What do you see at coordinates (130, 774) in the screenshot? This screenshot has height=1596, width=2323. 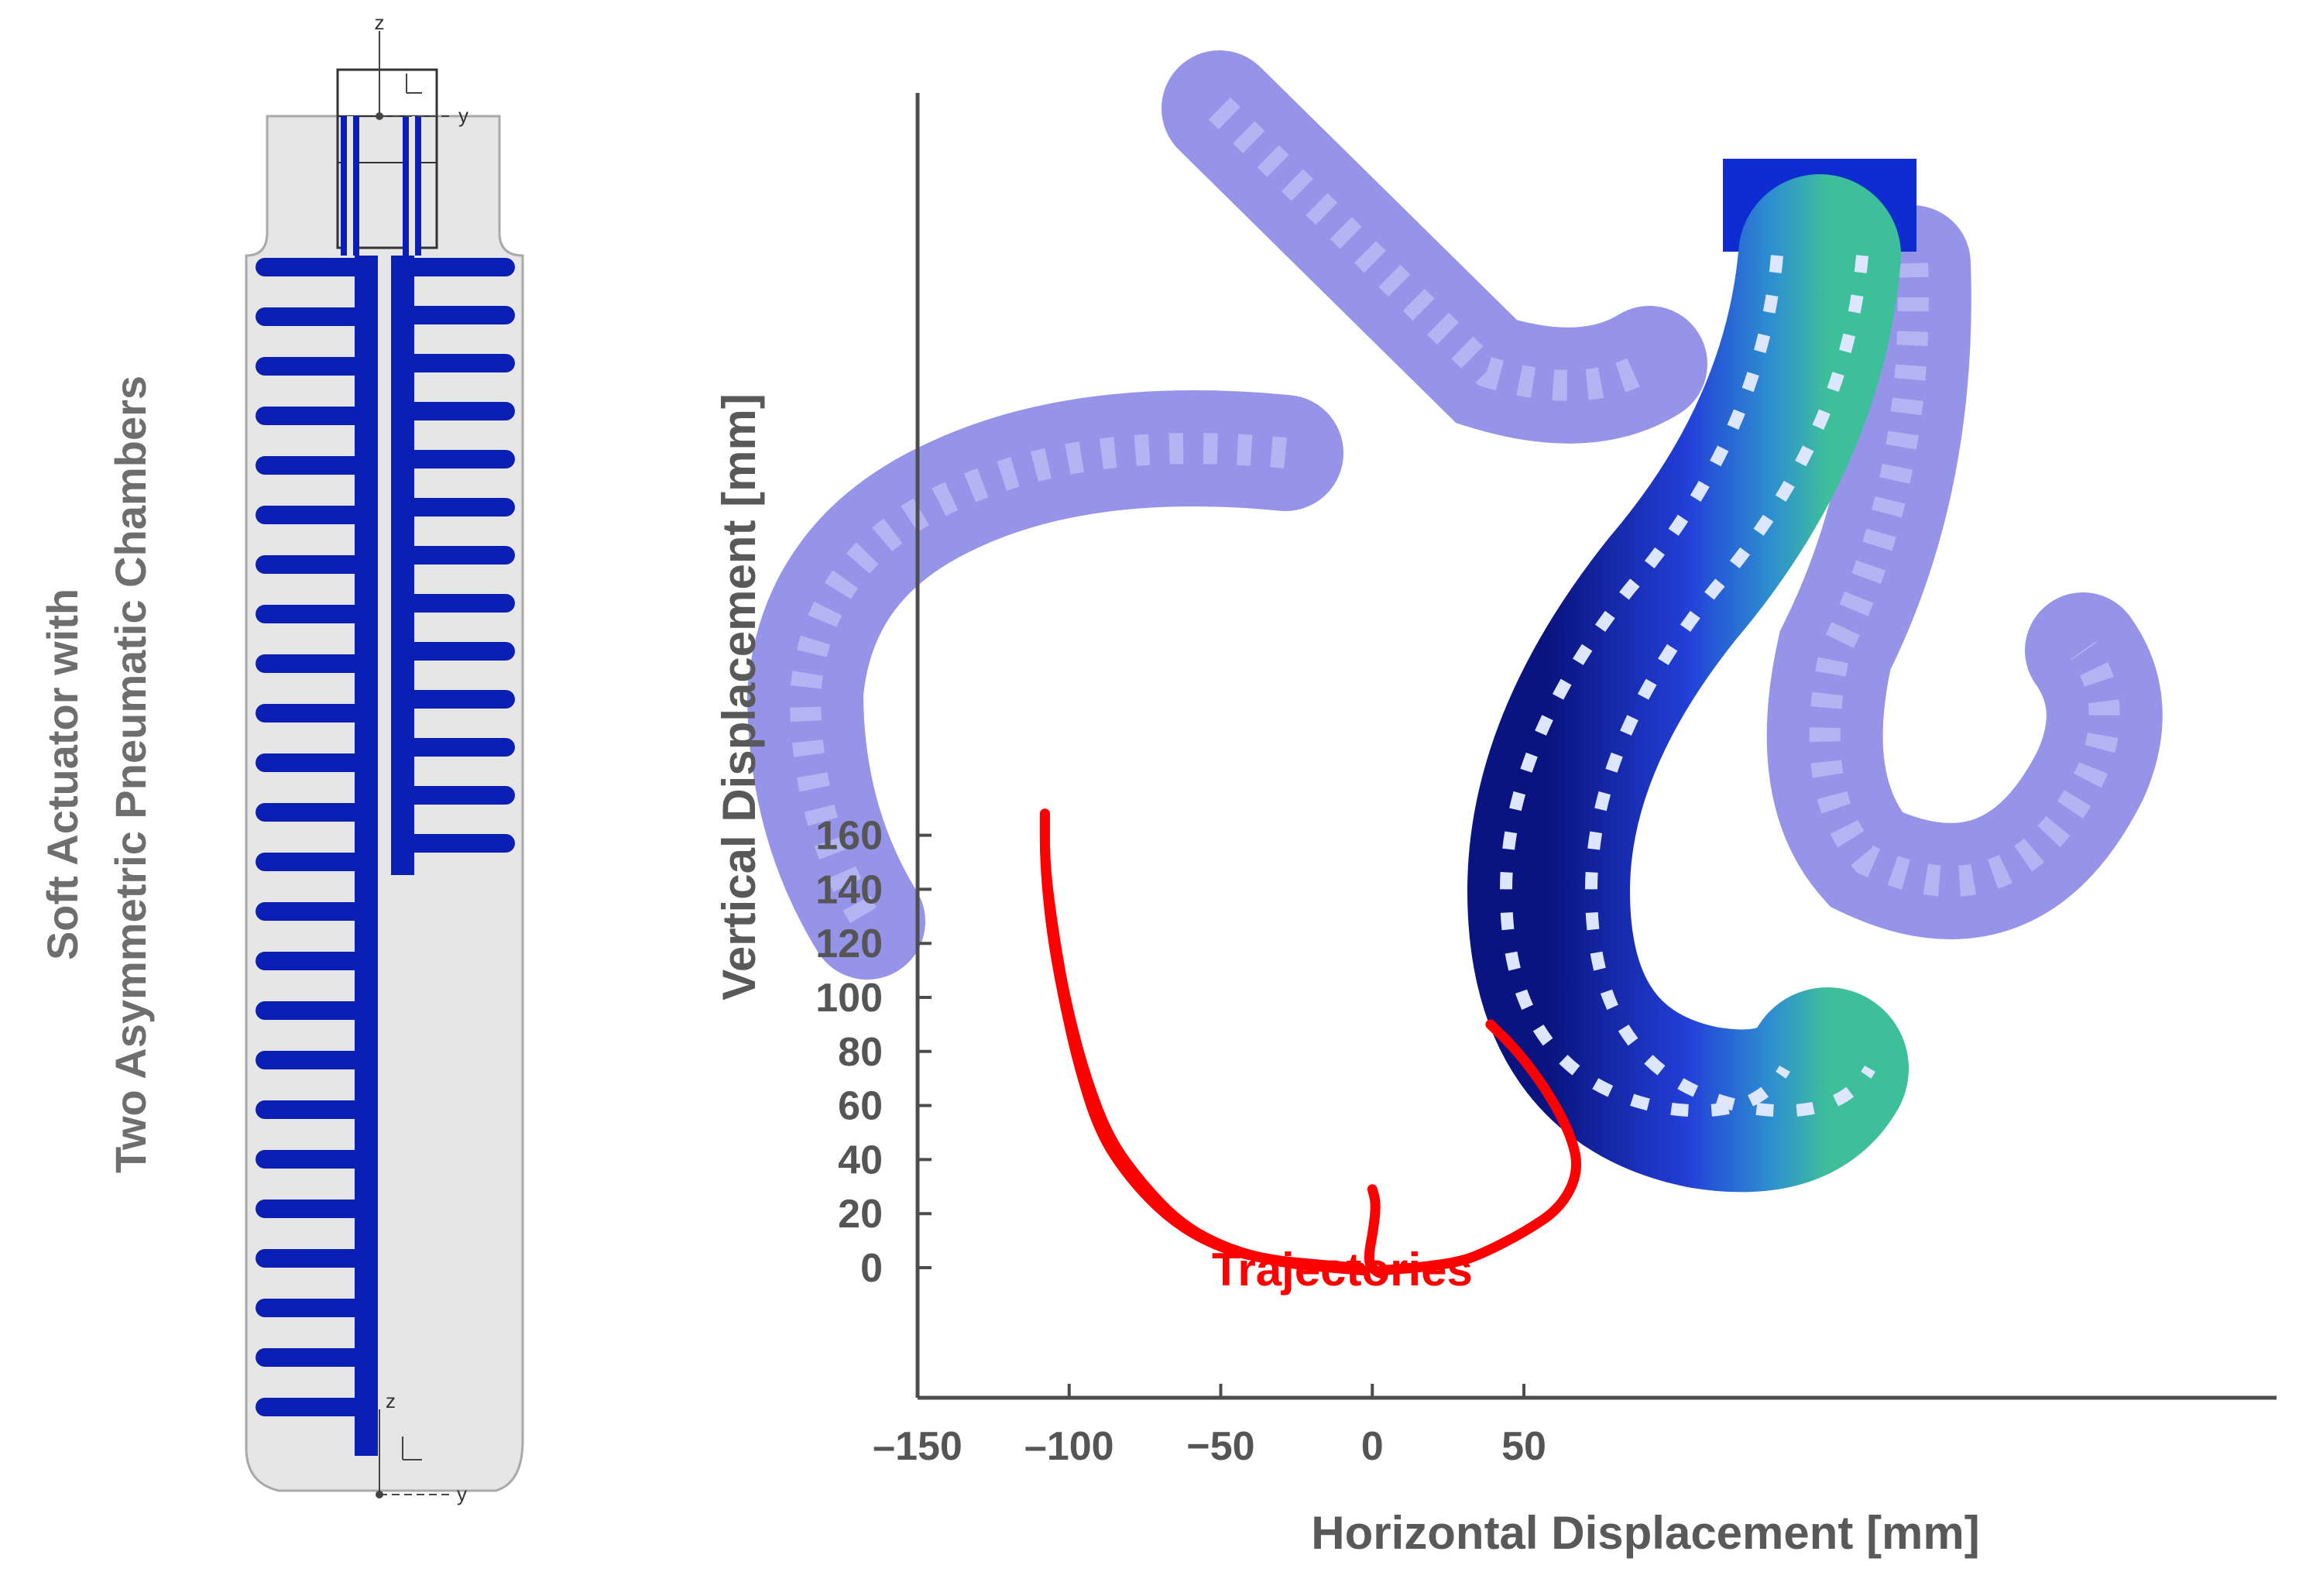 I see `side-title-line2: Two Asymmetric Pneumatic Chambers` at bounding box center [130, 774].